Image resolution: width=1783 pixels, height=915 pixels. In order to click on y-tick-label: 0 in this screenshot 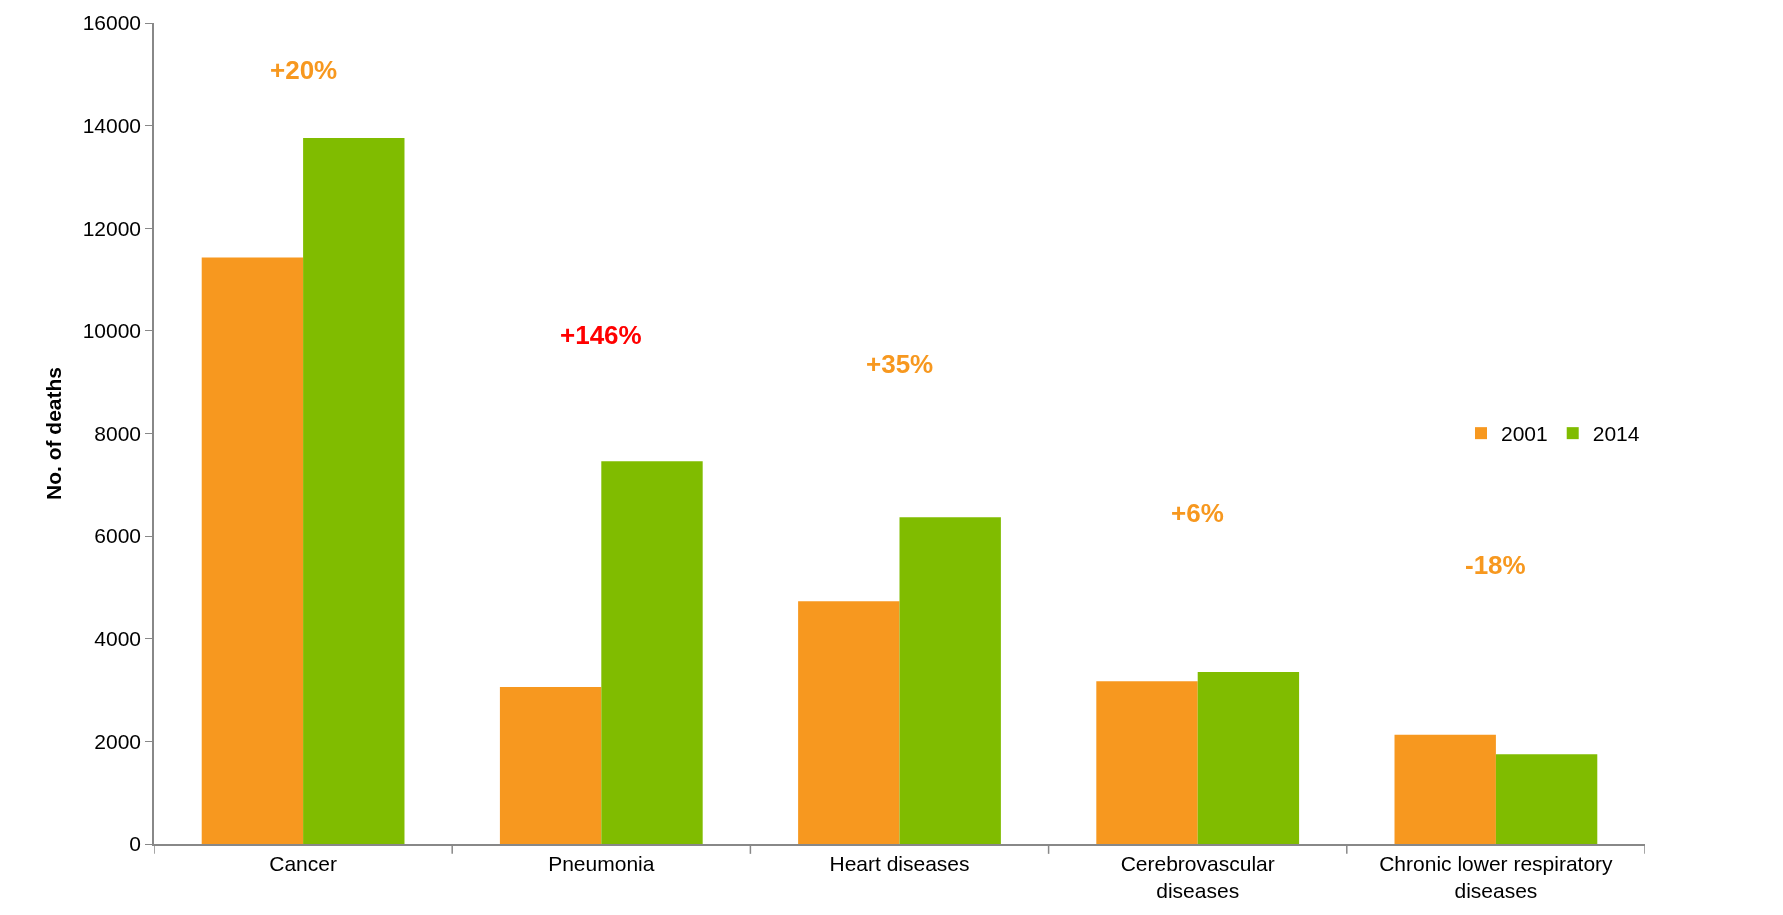, I will do `click(135, 844)`.